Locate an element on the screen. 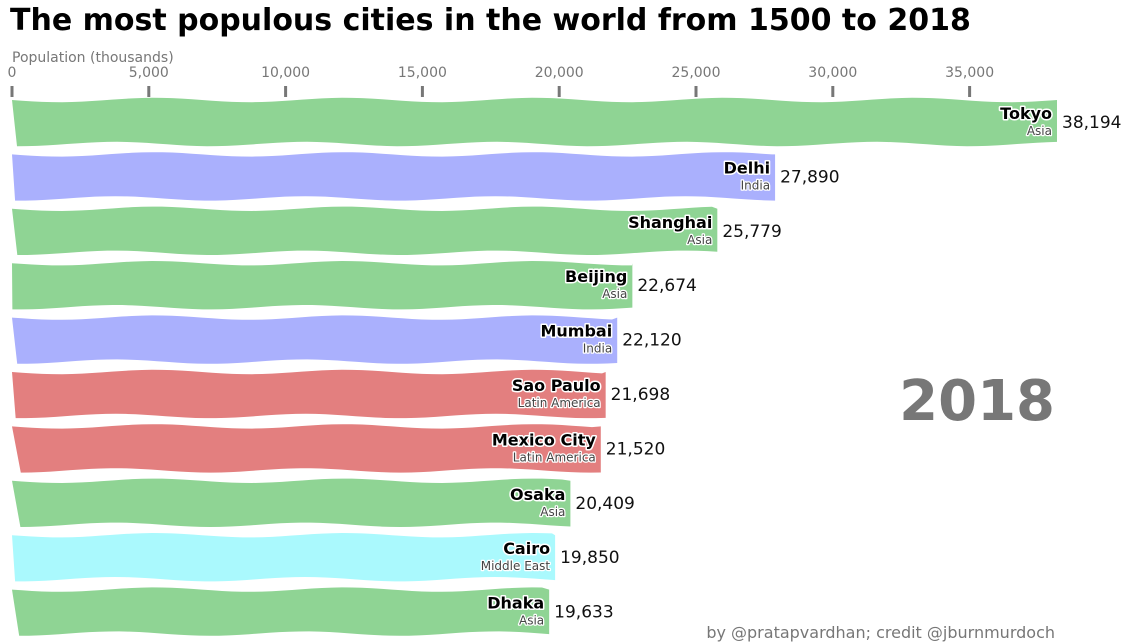 Image resolution: width=1131 pixels, height=644 pixels. x-tick-label: 30,000 is located at coordinates (832, 73).